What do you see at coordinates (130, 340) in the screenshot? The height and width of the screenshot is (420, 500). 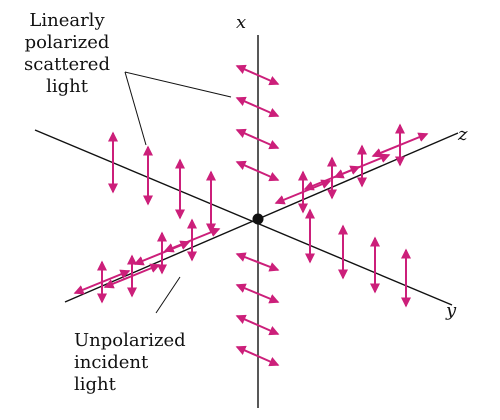 I see `incident-label-line-1: Unpolarized` at bounding box center [130, 340].